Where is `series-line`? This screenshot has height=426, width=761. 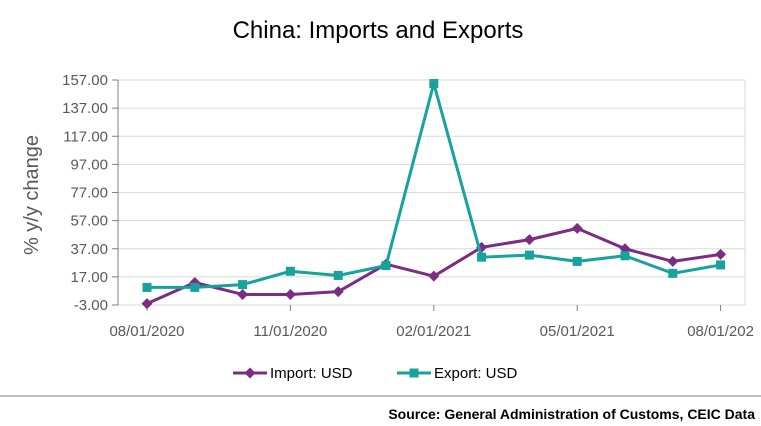
series-line is located at coordinates (433, 265).